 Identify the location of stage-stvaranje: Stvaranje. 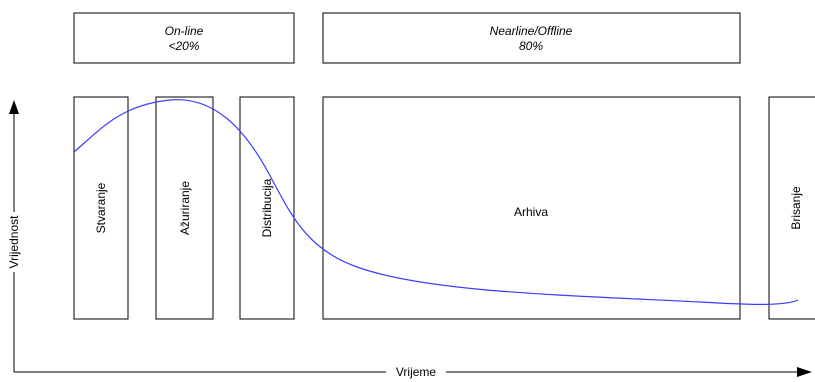
(101, 208).